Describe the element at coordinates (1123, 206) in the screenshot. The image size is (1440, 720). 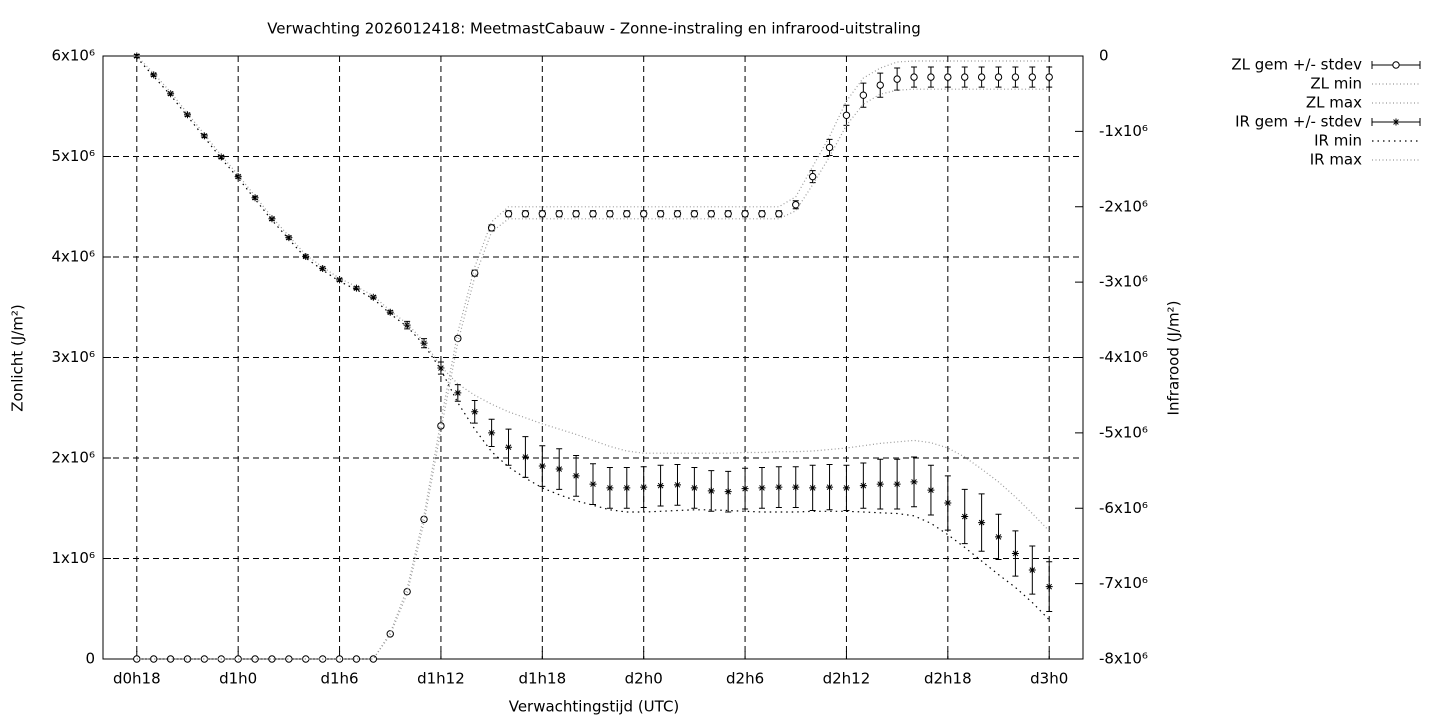
I see `y2-tick-label: -2x10⁶` at that location.